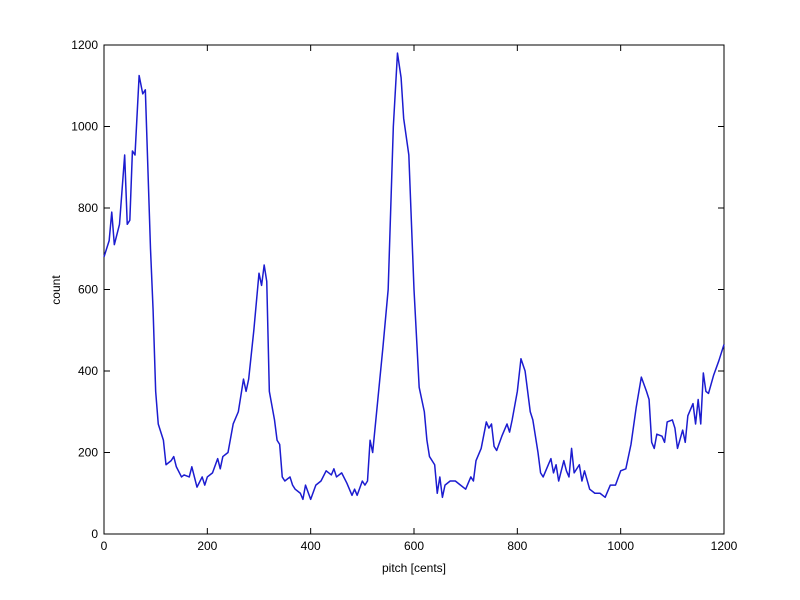 The height and width of the screenshot is (600, 800). I want to click on x-tick-label: 1200, so click(724, 546).